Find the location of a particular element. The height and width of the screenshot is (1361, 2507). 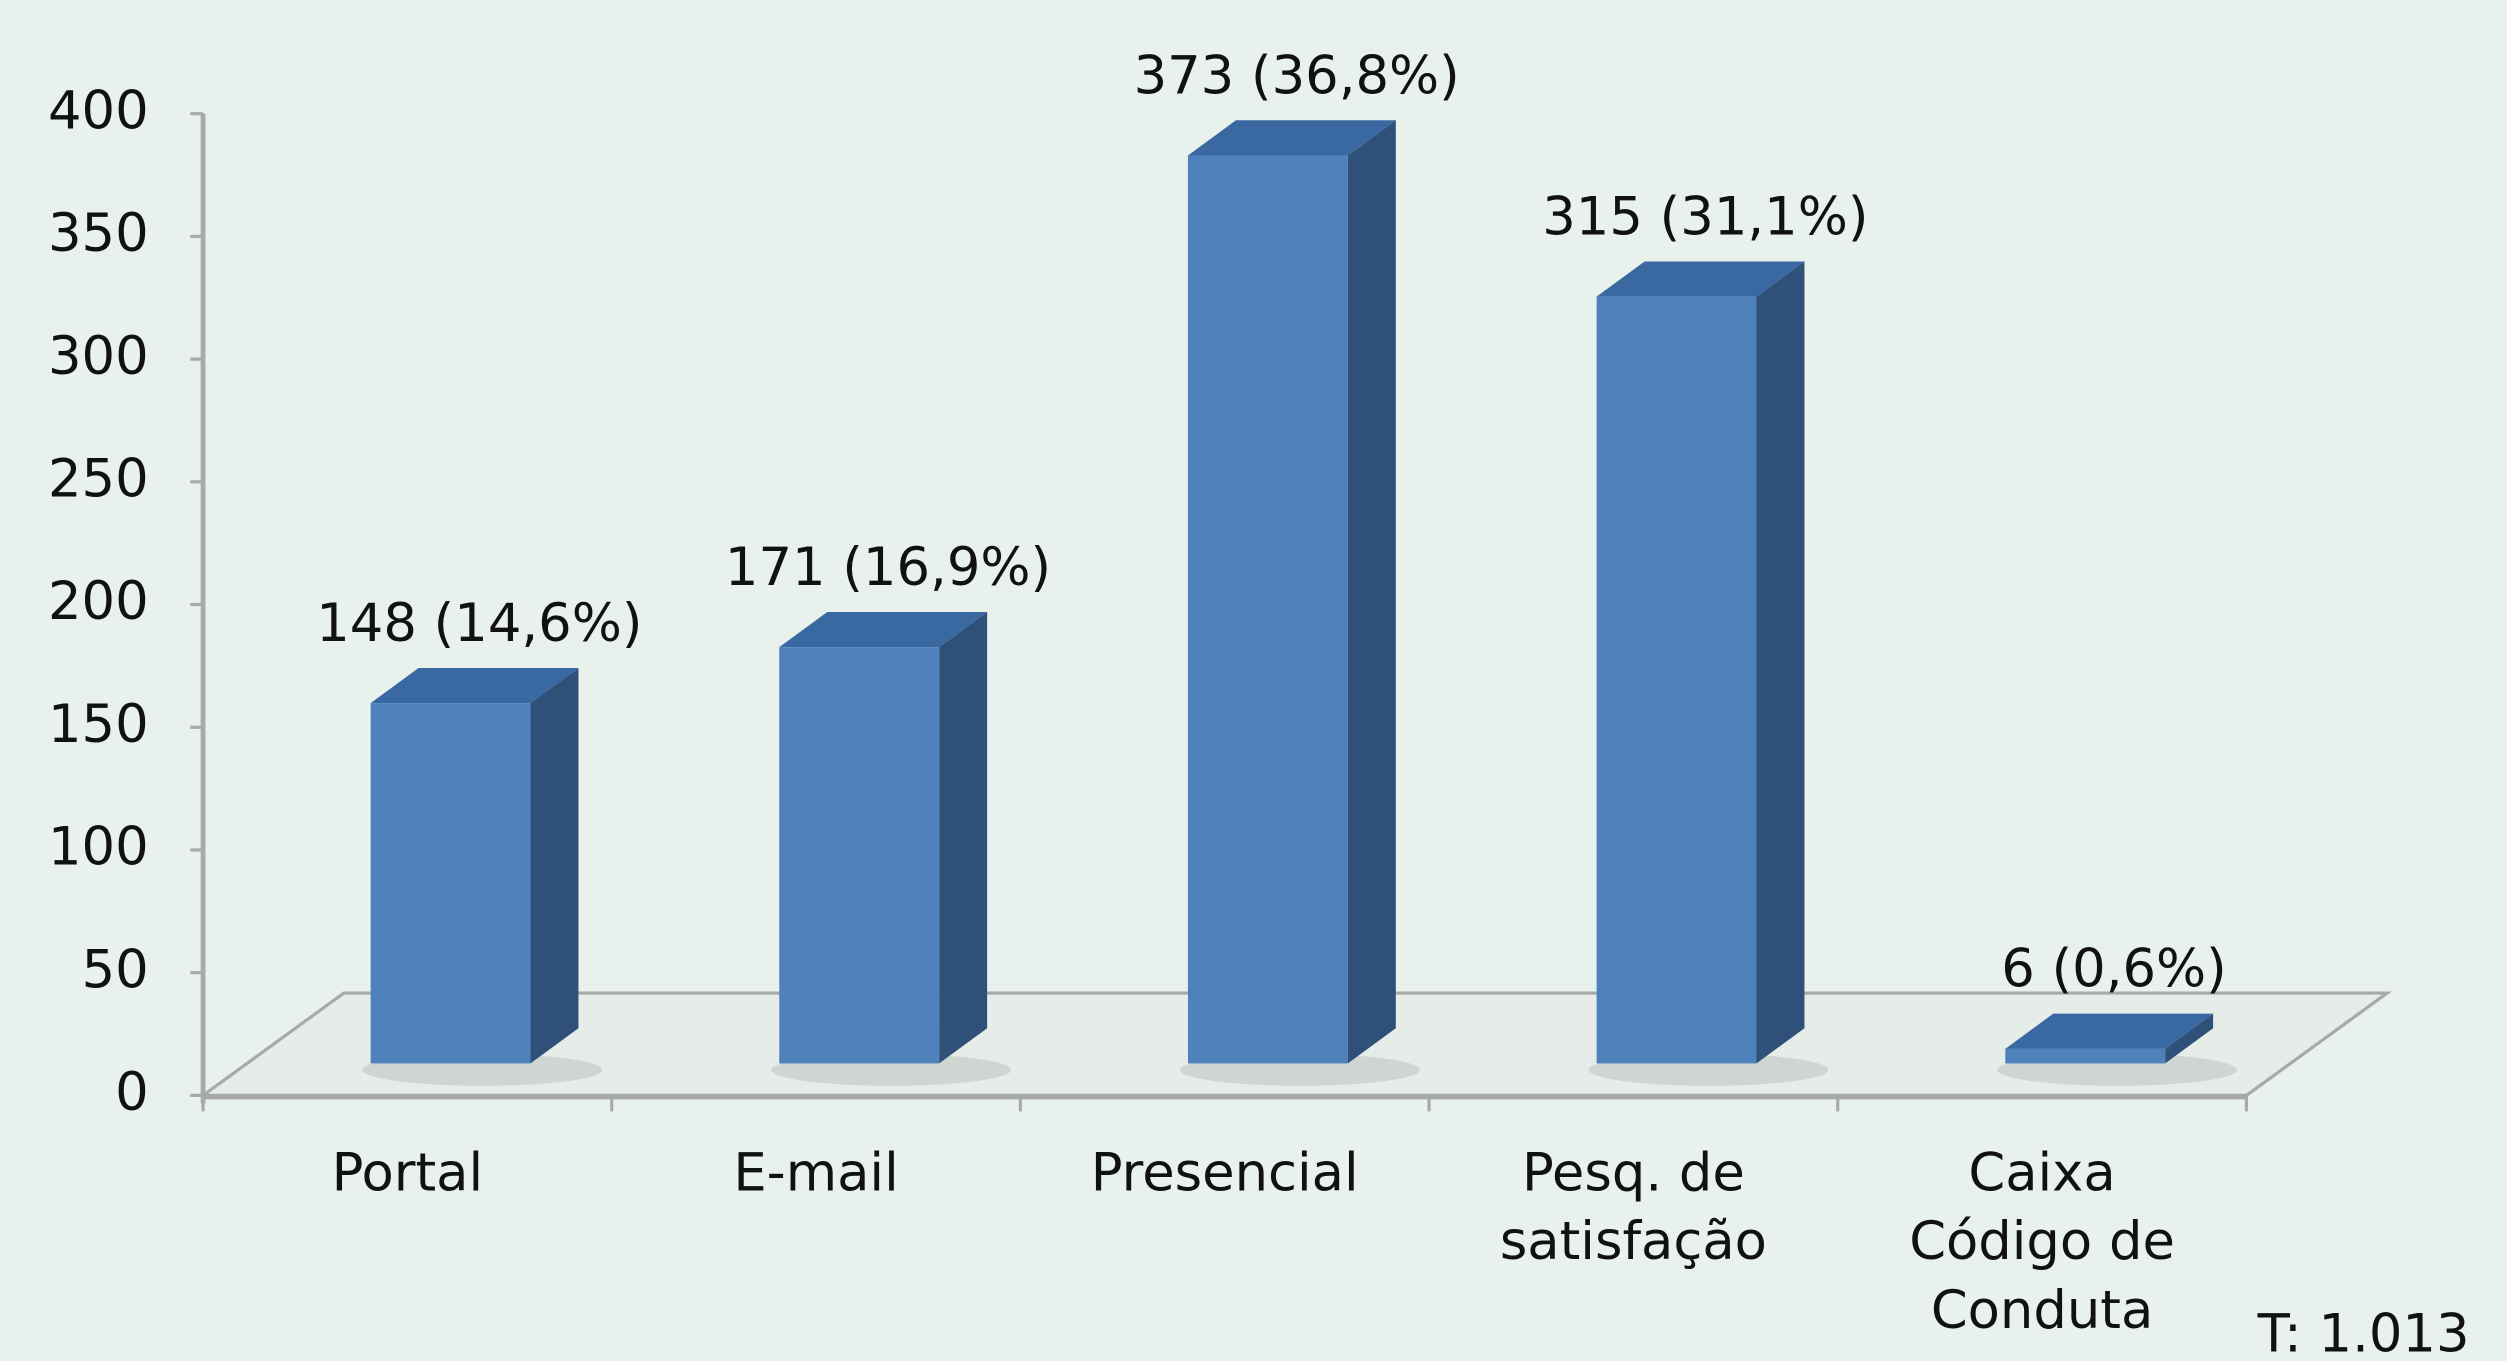

y-tick-label: 50 is located at coordinates (115, 969).